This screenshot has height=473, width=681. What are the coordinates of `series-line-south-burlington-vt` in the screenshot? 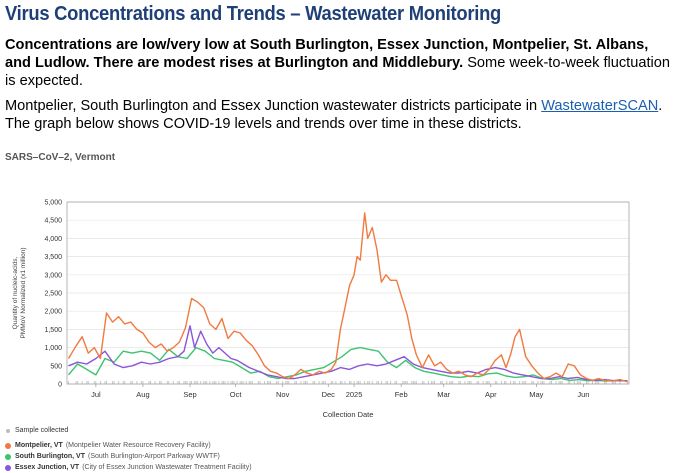 It's located at (347, 364).